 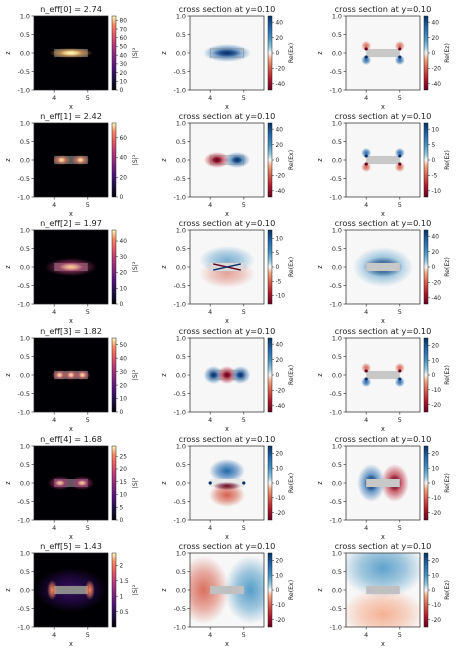 I want to click on colorbar-tick-label: 60, so click(x=124, y=39).